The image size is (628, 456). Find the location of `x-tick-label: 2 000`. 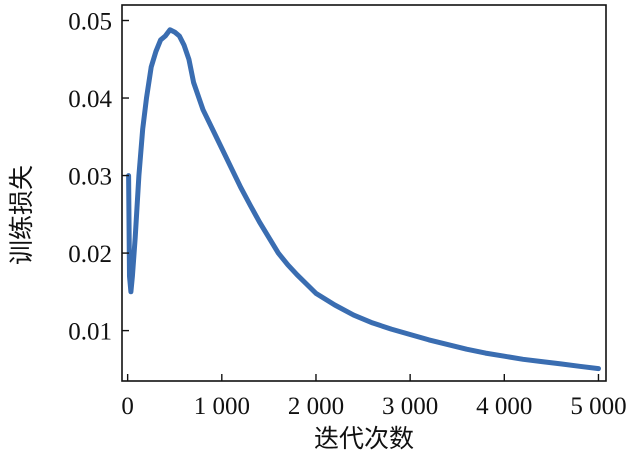

x-tick-label: 2 000 is located at coordinates (316, 406).